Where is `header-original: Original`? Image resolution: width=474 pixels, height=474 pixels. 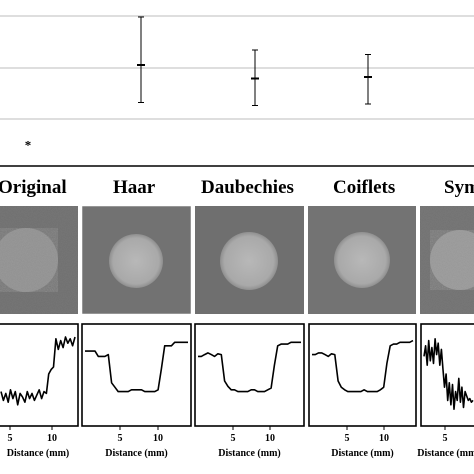 header-original: Original is located at coordinates (33, 187).